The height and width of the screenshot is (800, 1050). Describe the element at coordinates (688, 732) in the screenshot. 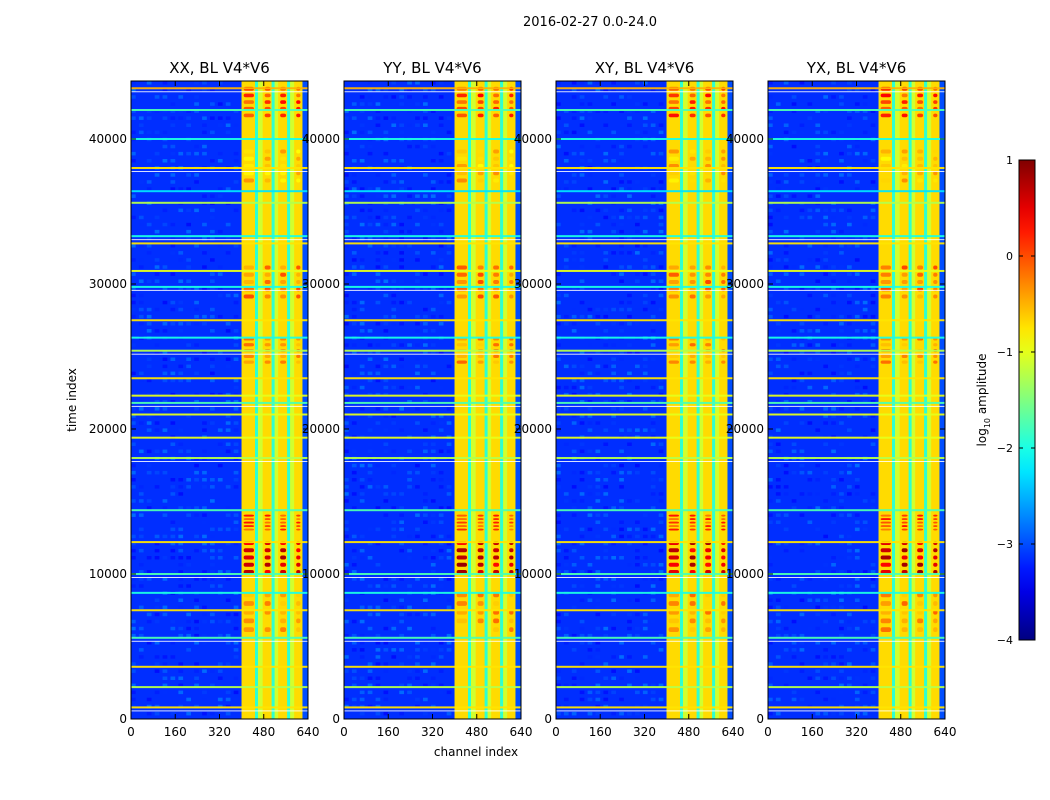

I see `x-tick-label: 480` at that location.